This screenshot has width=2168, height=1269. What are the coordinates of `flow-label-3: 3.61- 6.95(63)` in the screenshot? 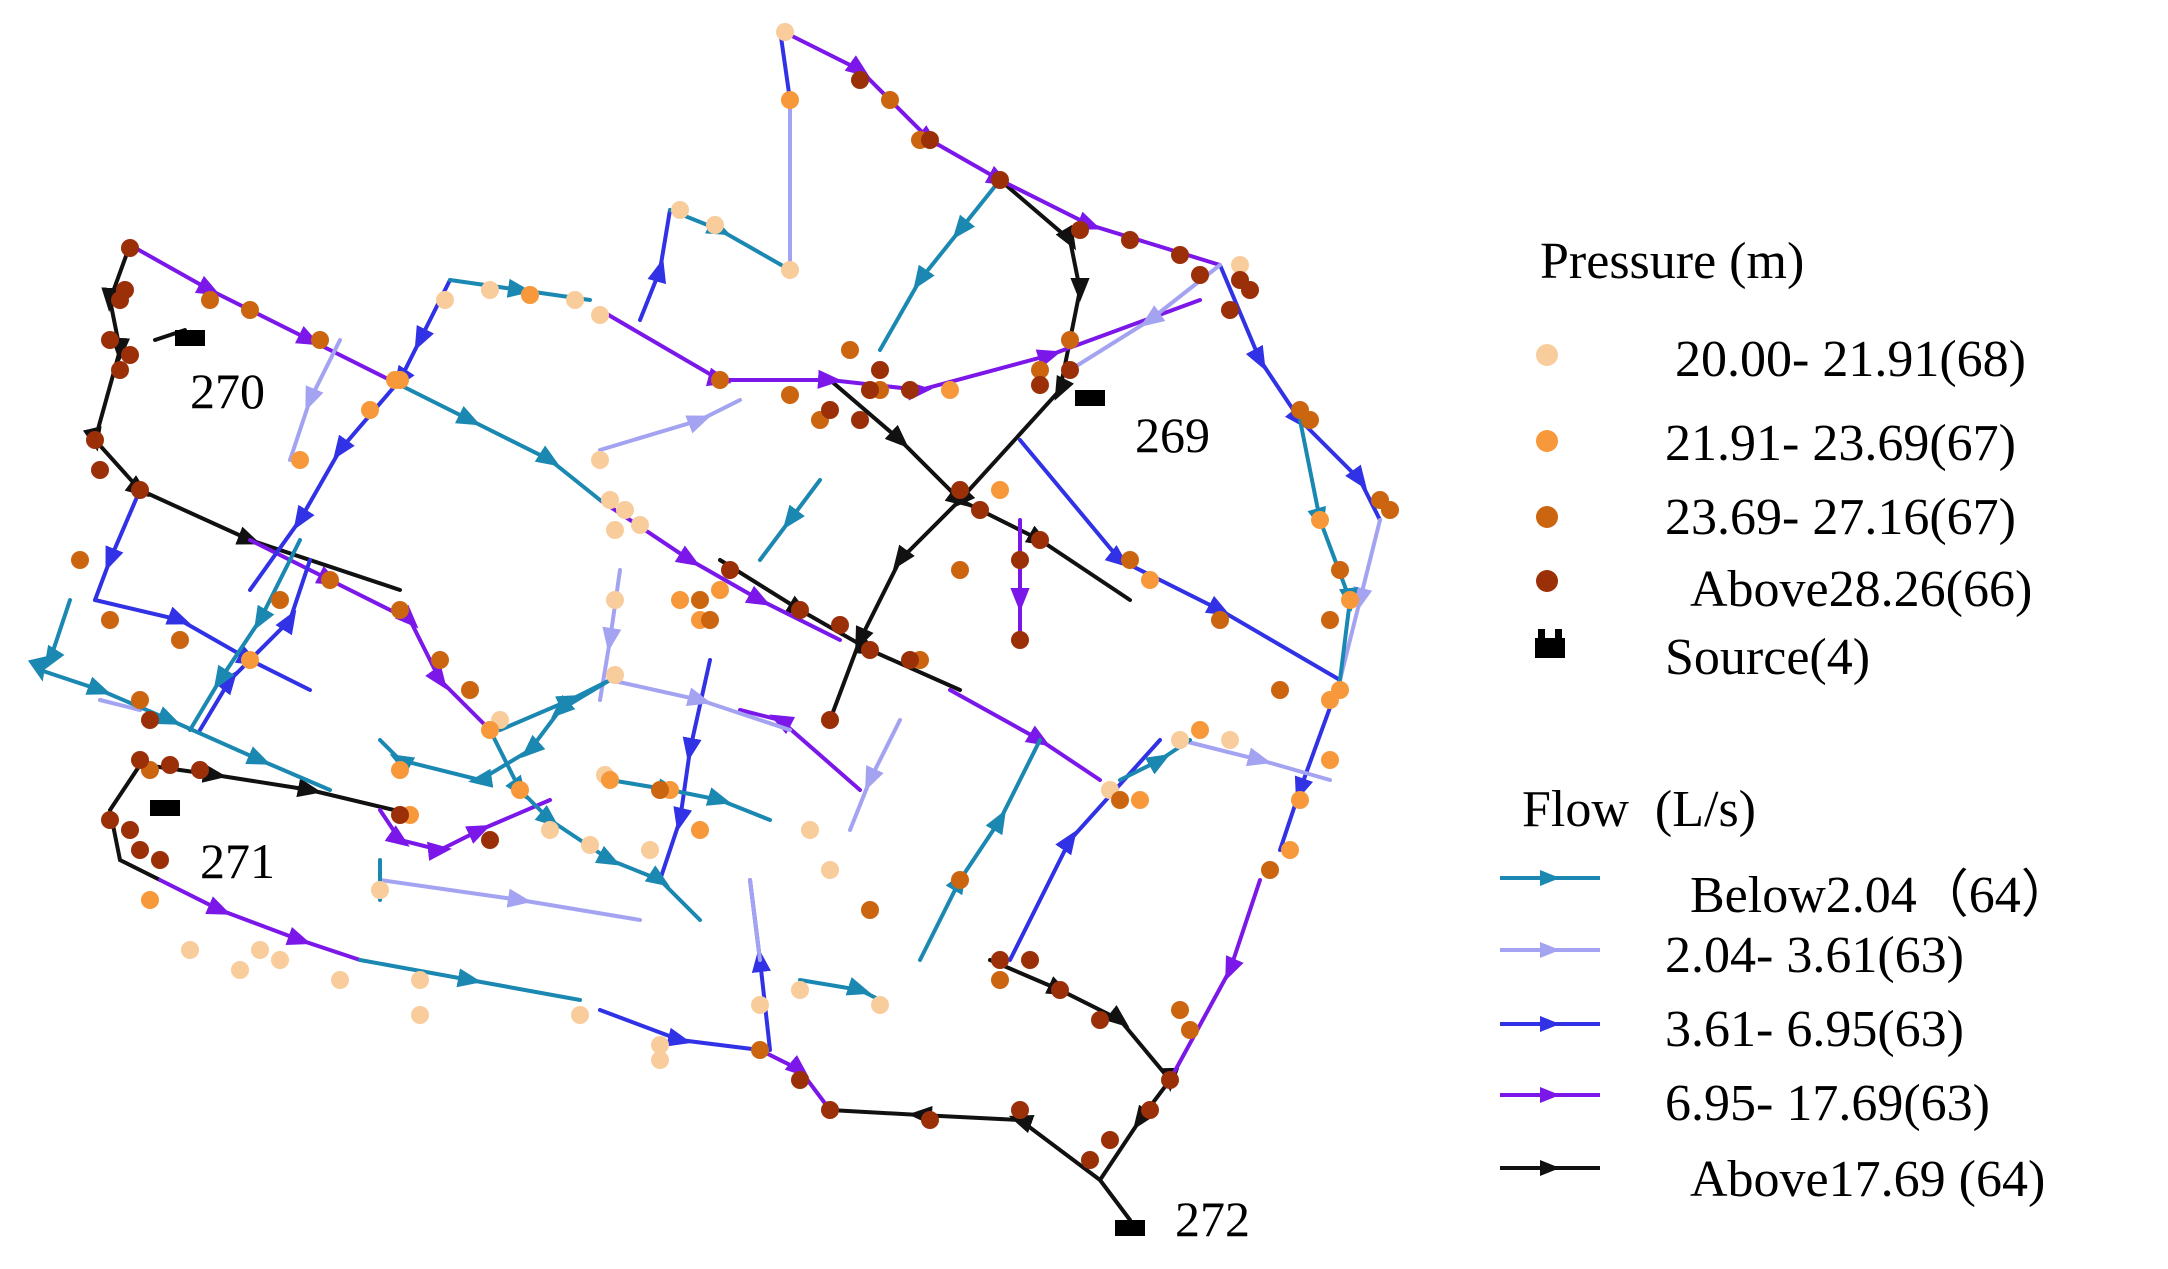 It's located at (1814, 1029).